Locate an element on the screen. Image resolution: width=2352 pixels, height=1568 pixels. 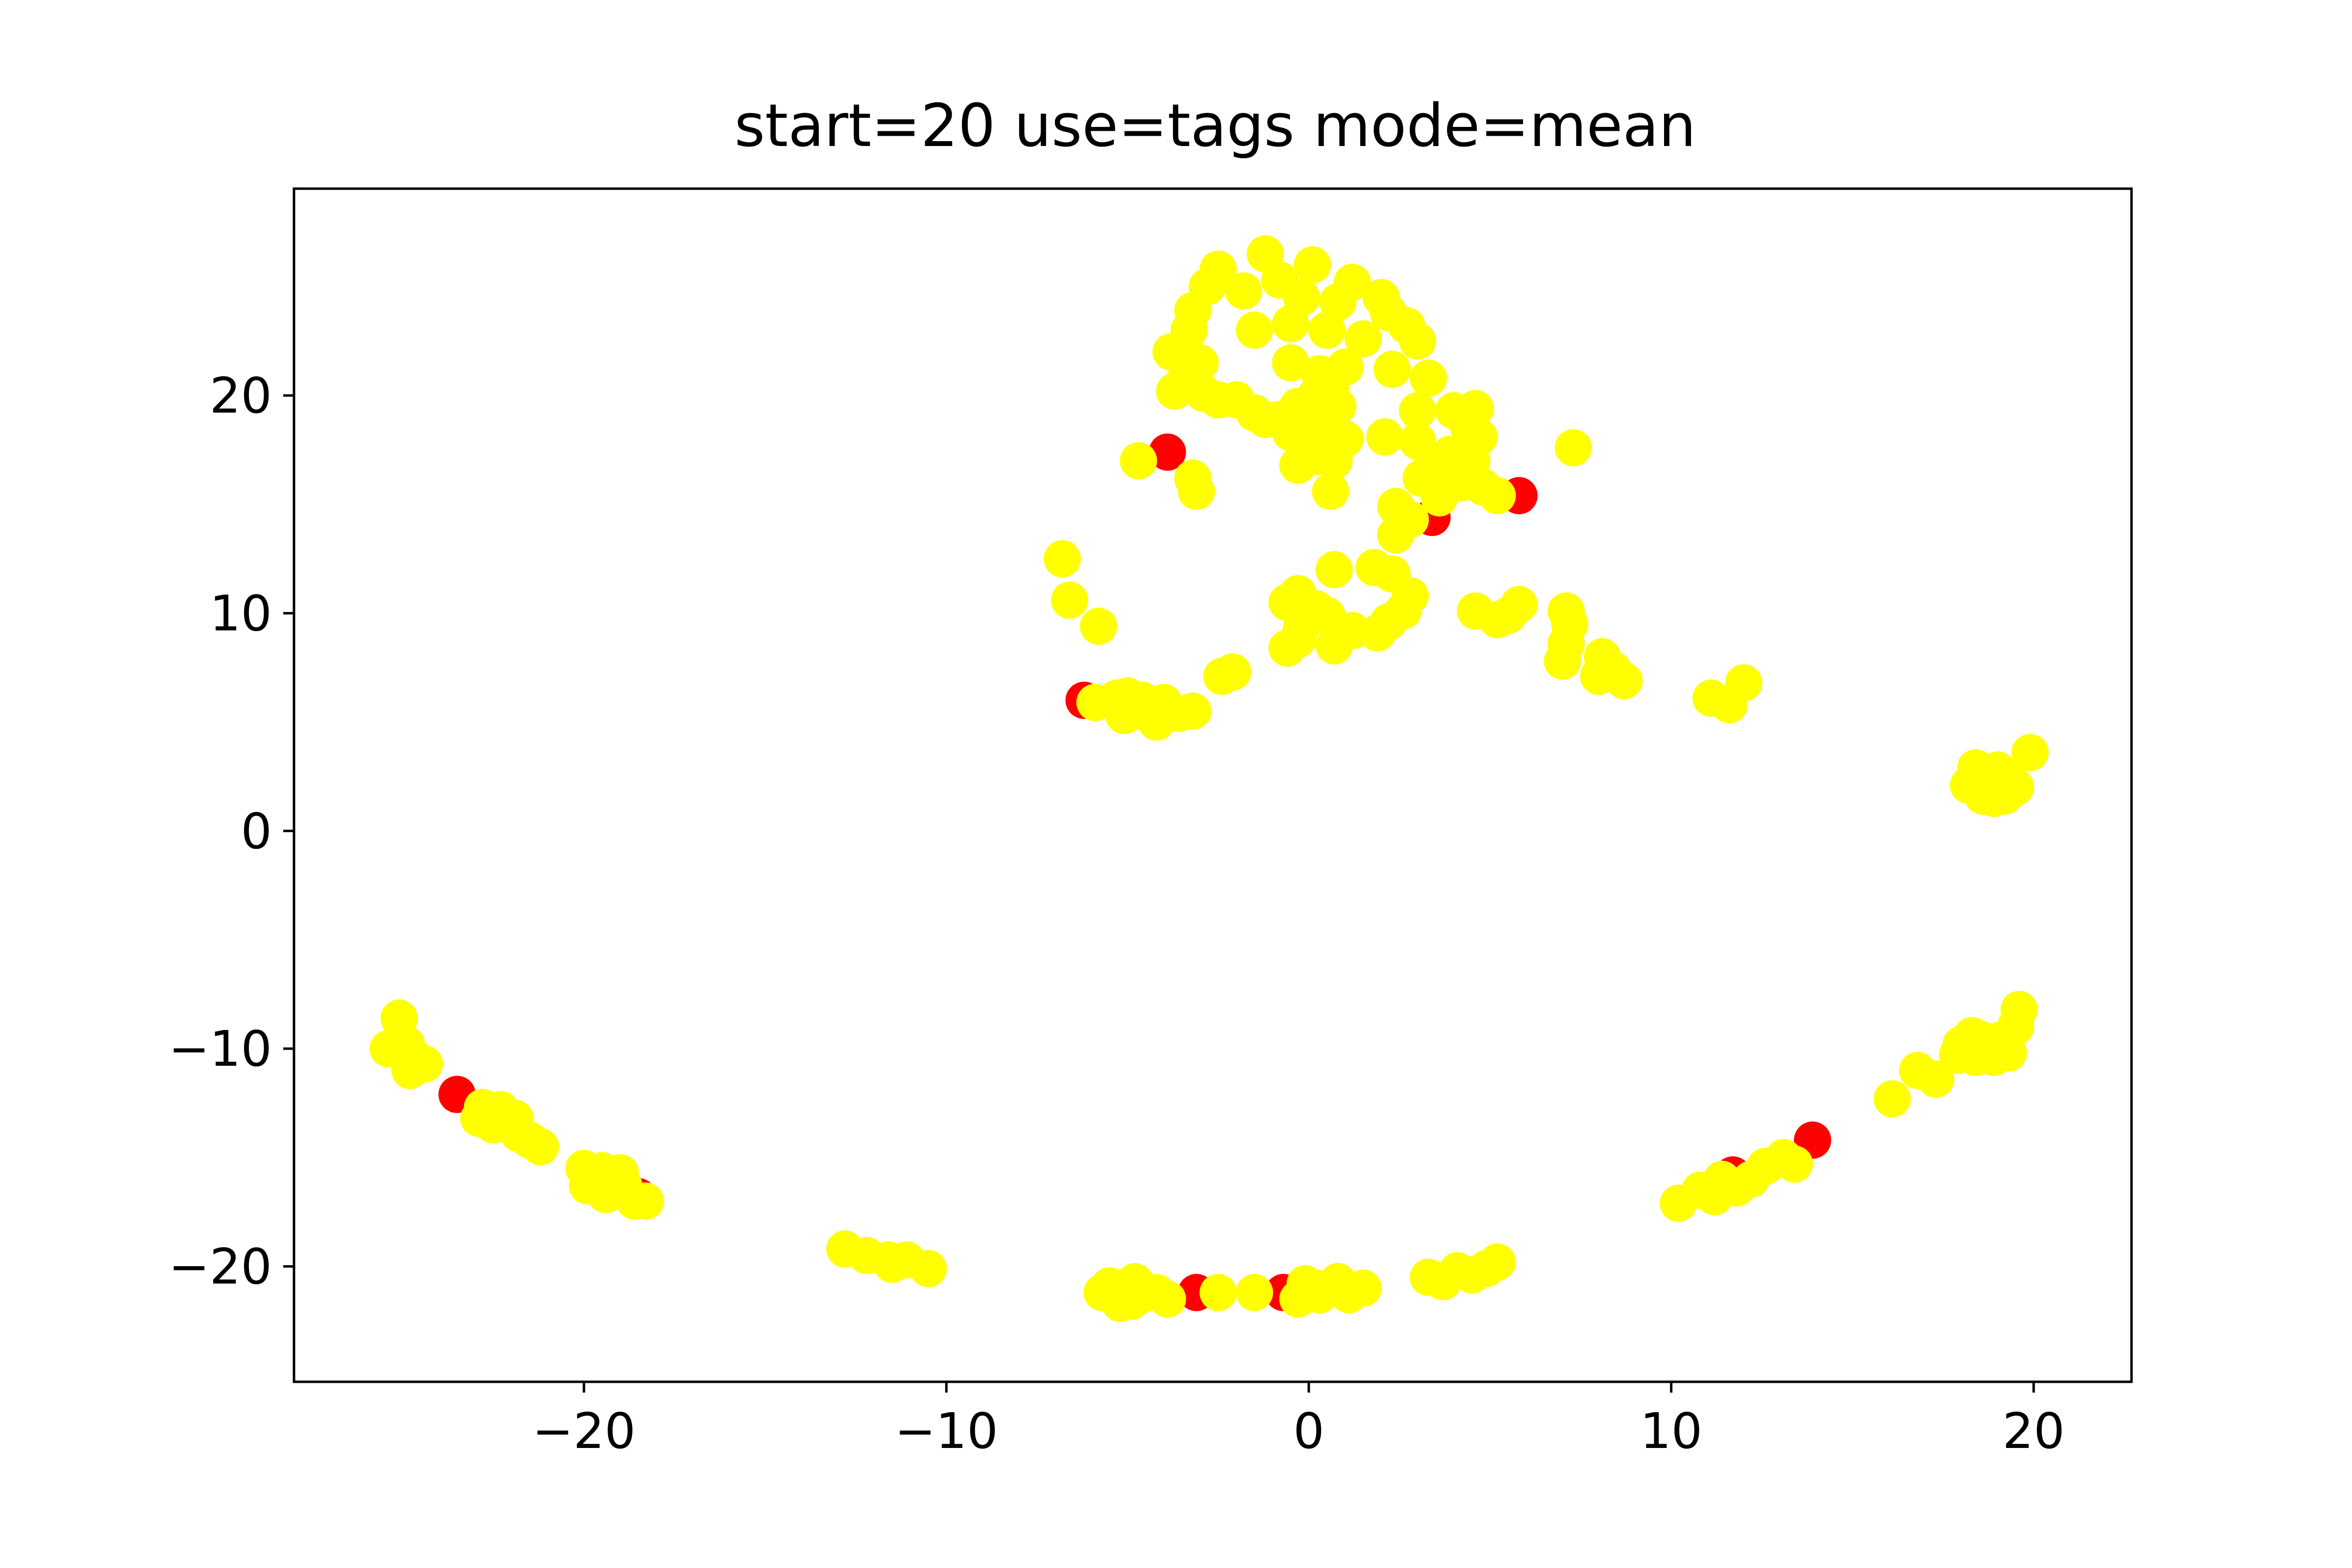
y-tick-label: −20 is located at coordinates (220, 1266).